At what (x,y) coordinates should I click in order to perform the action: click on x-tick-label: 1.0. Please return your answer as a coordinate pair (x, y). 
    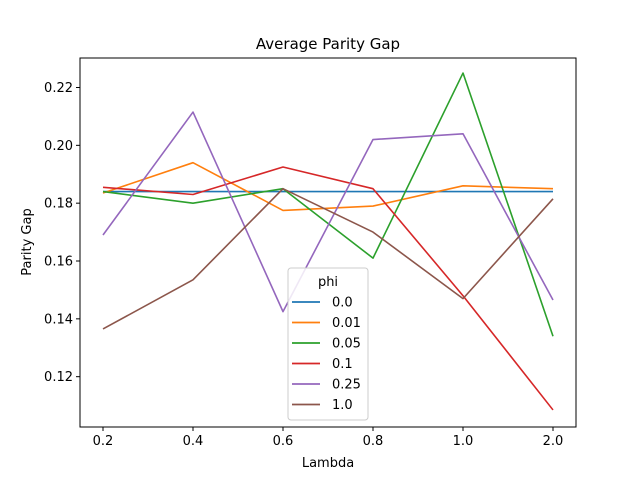
    Looking at the image, I should click on (463, 441).